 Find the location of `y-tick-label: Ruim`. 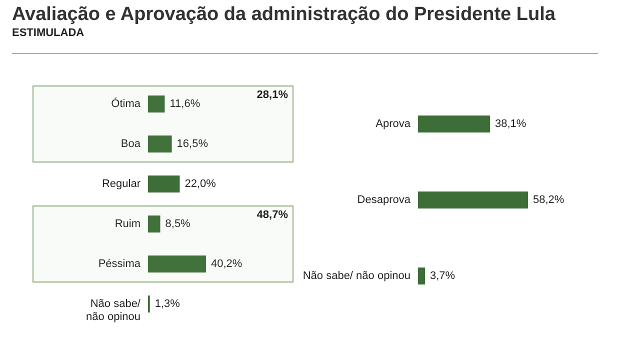

y-tick-label: Ruim is located at coordinates (127, 224).